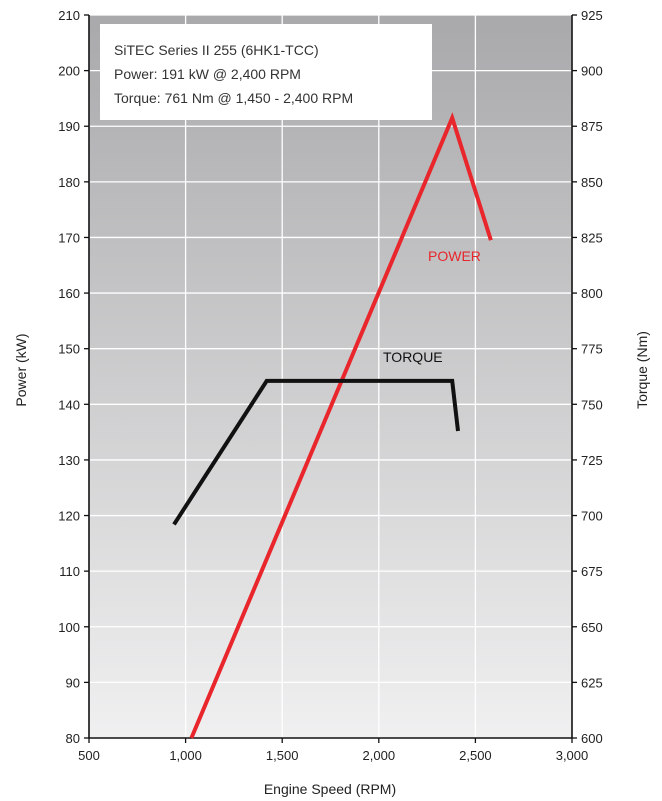  I want to click on left-axis-ticks: 80 90 100 110 120 130 140 150 160 170 180 190 200 210, so click(73, 377).